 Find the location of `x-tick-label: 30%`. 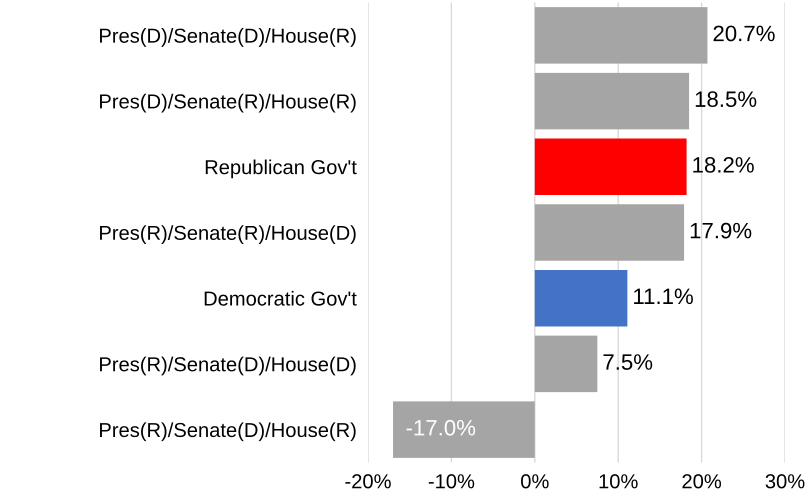

x-tick-label: 30% is located at coordinates (785, 481).